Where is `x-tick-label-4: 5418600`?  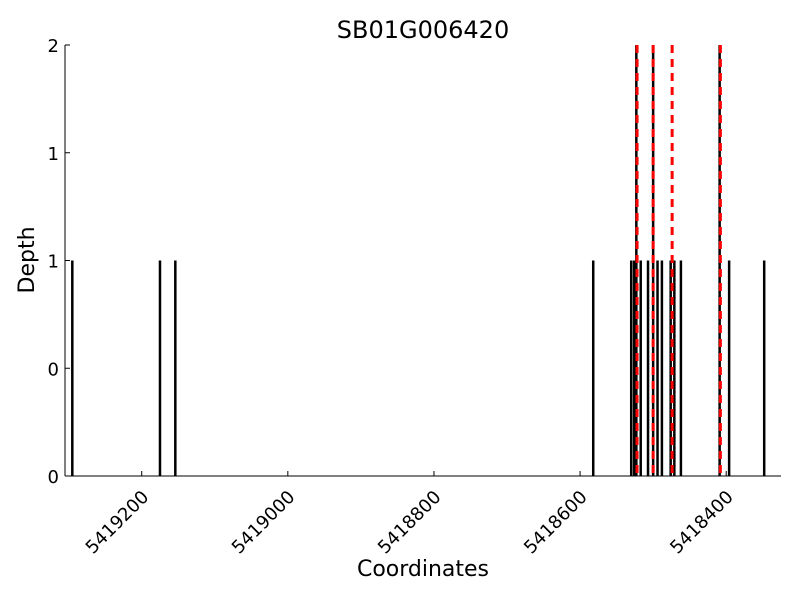 x-tick-label-4: 5418600 is located at coordinates (556, 523).